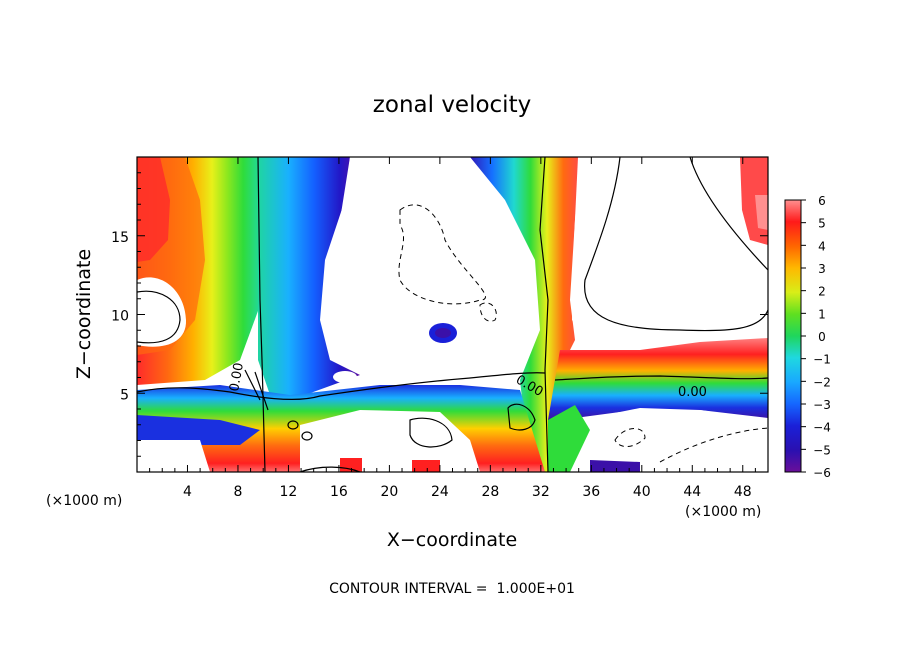 The height and width of the screenshot is (654, 904). What do you see at coordinates (822, 473) in the screenshot?
I see `colorbar-tick-label: −6` at bounding box center [822, 473].